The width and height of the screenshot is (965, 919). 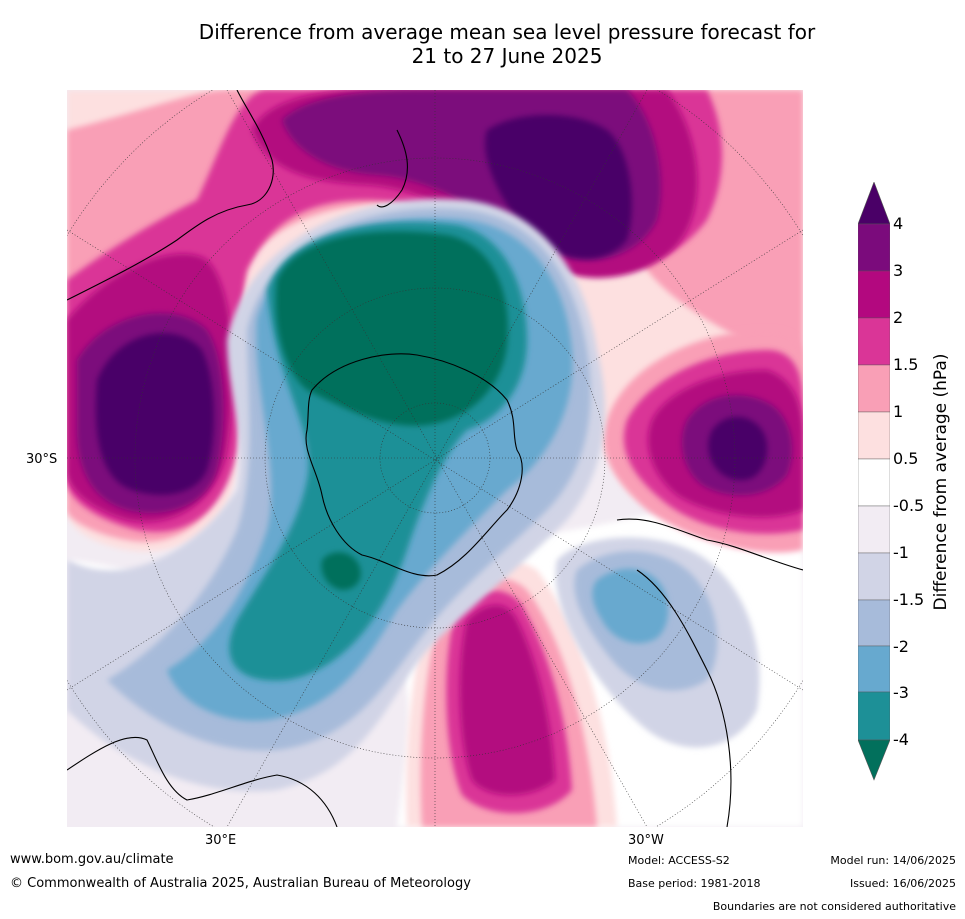 What do you see at coordinates (170, 195) in the screenshot?
I see `australia-coastline` at bounding box center [170, 195].